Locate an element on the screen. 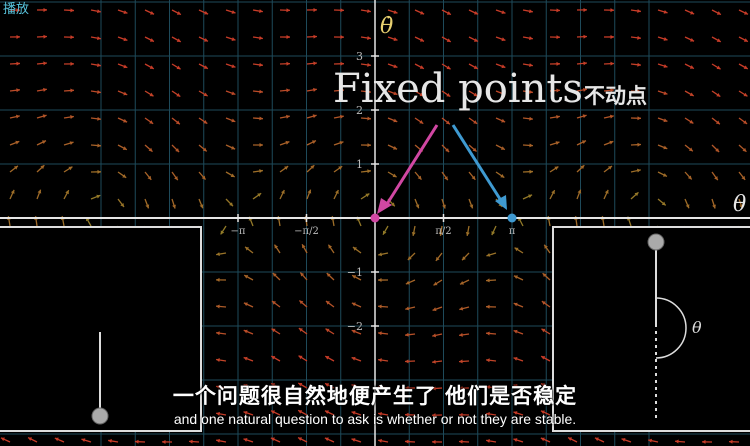 This screenshot has width=750, height=446. y-tick-label: −2 is located at coordinates (355, 326).